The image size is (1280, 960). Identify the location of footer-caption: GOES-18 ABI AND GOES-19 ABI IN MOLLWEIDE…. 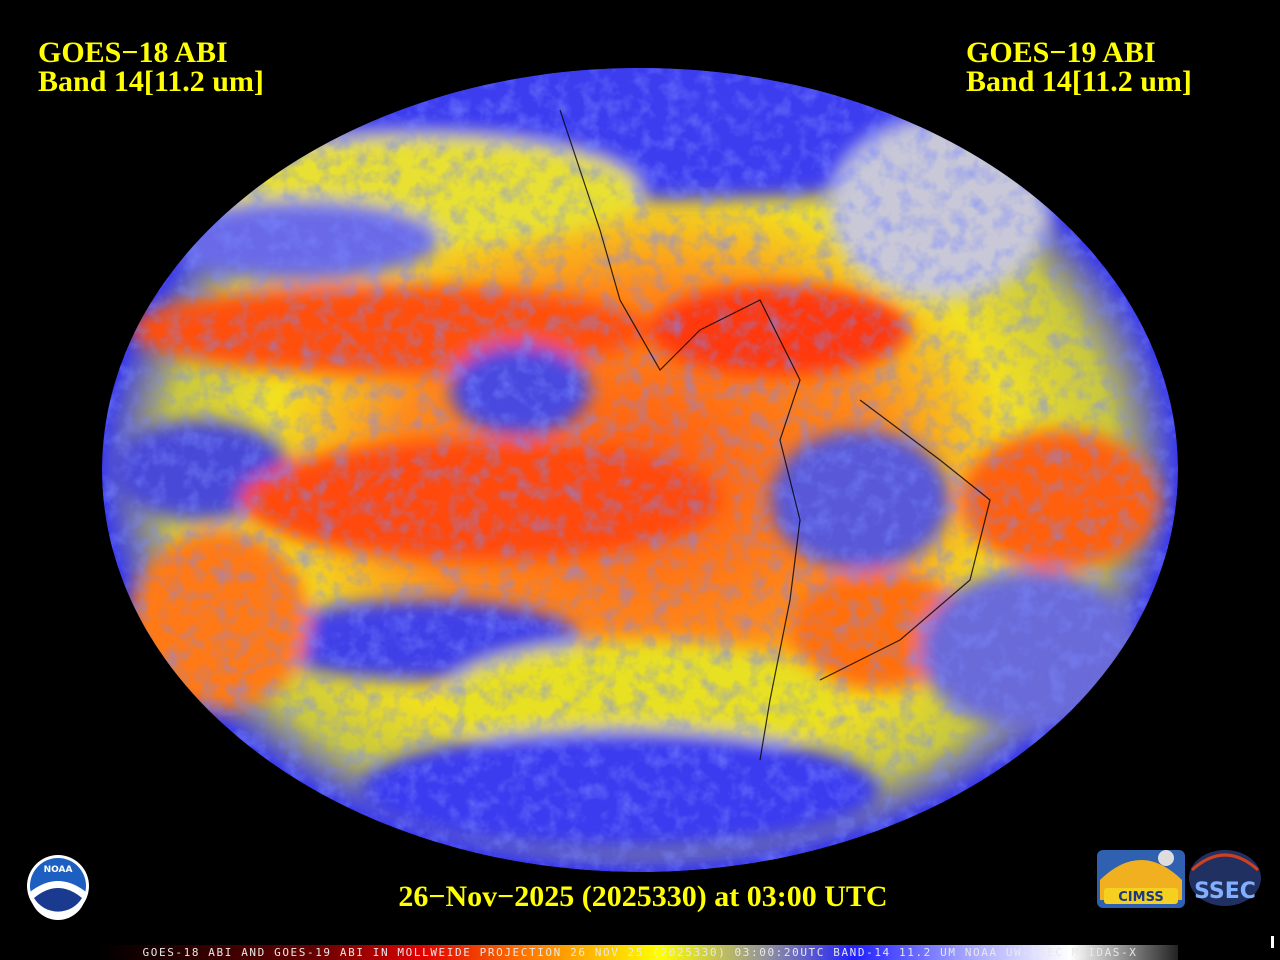
(640, 952).